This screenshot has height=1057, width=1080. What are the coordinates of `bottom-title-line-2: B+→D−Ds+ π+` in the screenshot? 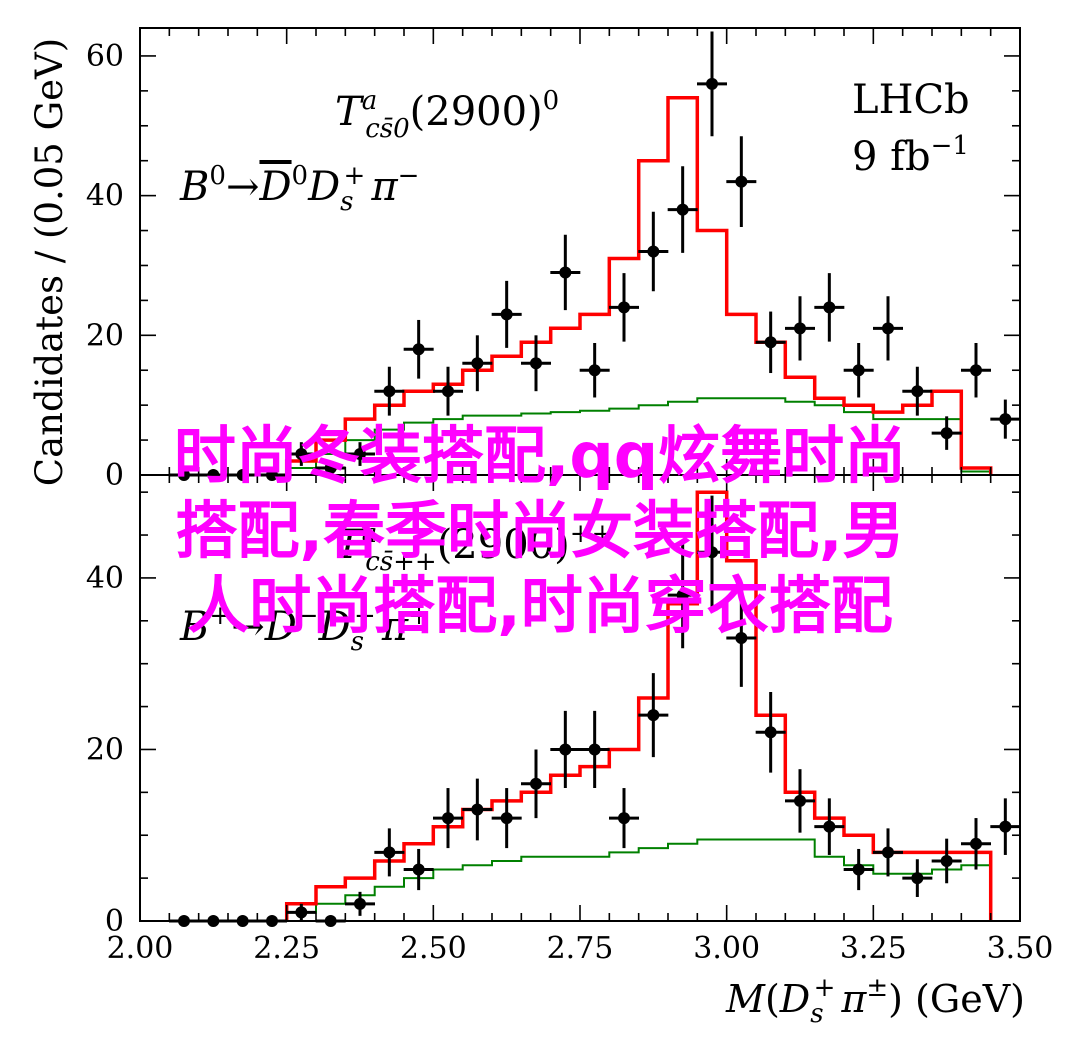 It's located at (304, 629).